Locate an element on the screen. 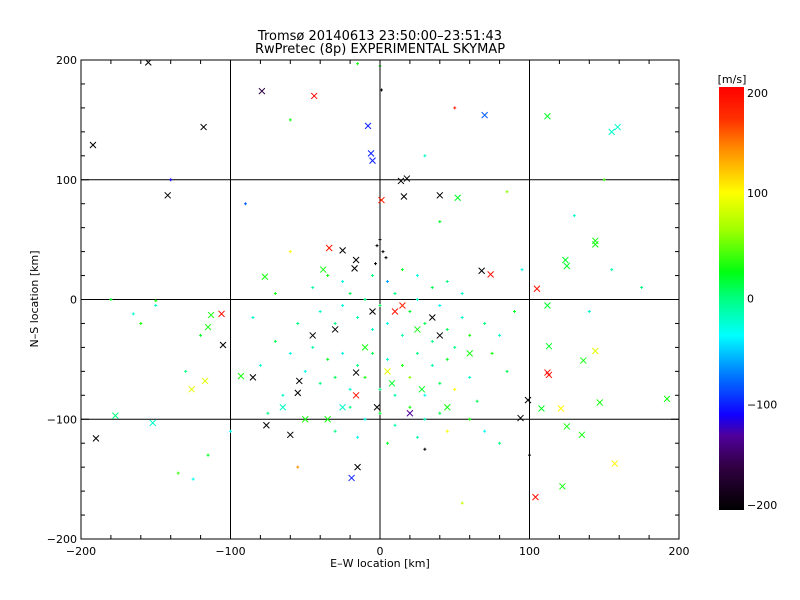 The image size is (800, 600). colorbar-tick-label: −100 is located at coordinates (762, 404).